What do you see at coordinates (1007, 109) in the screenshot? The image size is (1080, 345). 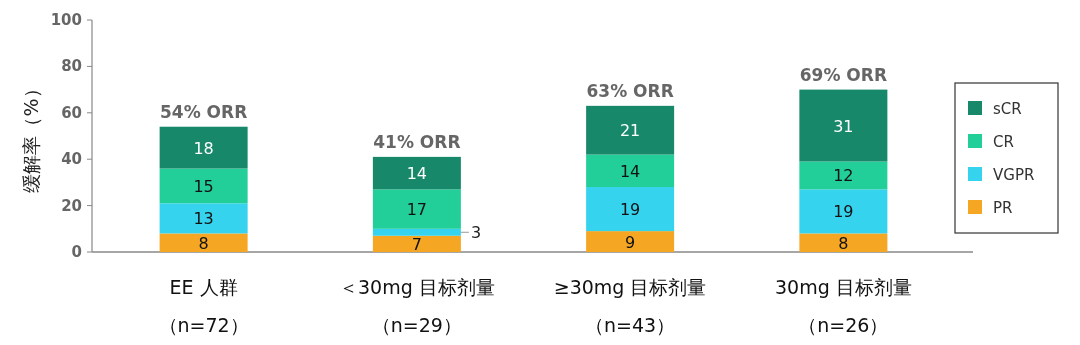 I see `legend-label: sCR` at bounding box center [1007, 109].